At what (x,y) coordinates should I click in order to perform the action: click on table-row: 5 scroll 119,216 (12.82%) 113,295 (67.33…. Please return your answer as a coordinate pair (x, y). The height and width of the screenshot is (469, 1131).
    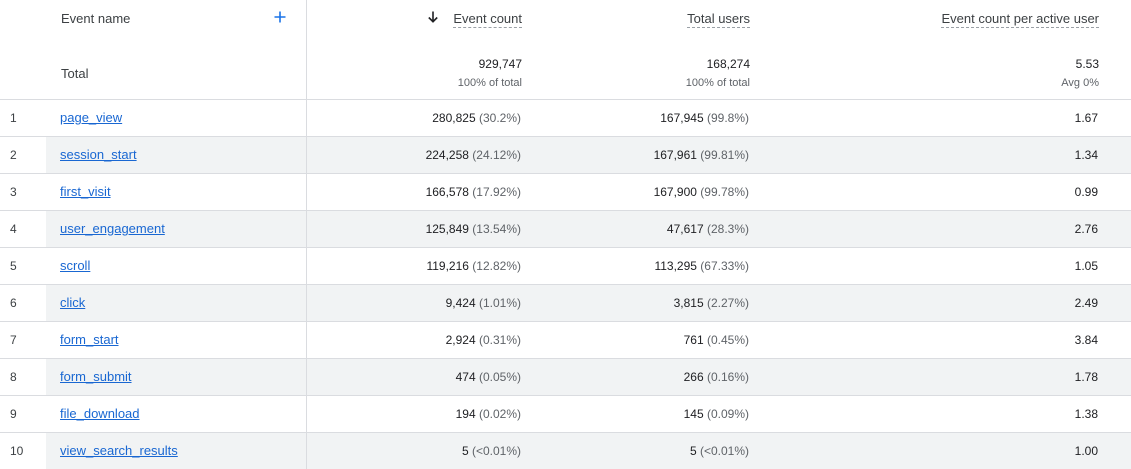
    Looking at the image, I should click on (565, 266).